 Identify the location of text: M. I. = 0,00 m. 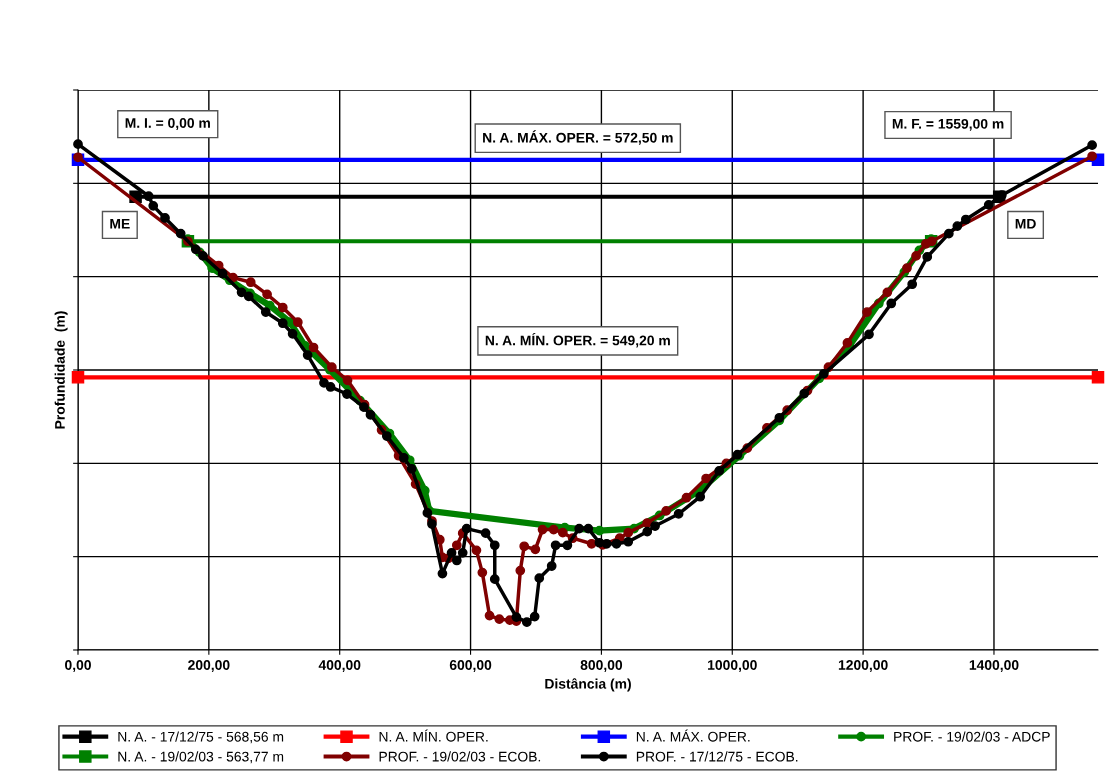
(167, 124).